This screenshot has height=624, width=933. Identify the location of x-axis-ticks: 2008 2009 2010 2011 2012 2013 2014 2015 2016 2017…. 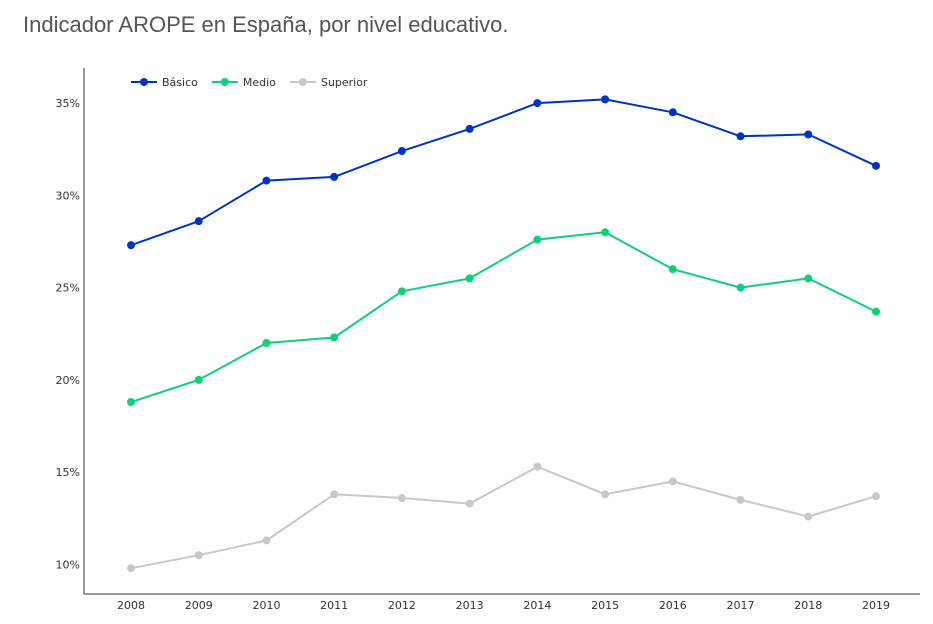
(503, 605).